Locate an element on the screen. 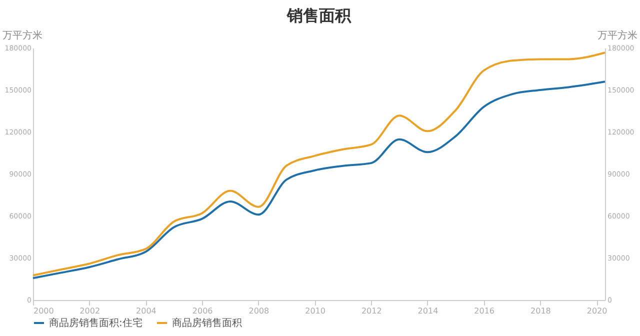 Image resolution: width=640 pixels, height=336 pixels. x-tick-label: 2014 is located at coordinates (428, 311).